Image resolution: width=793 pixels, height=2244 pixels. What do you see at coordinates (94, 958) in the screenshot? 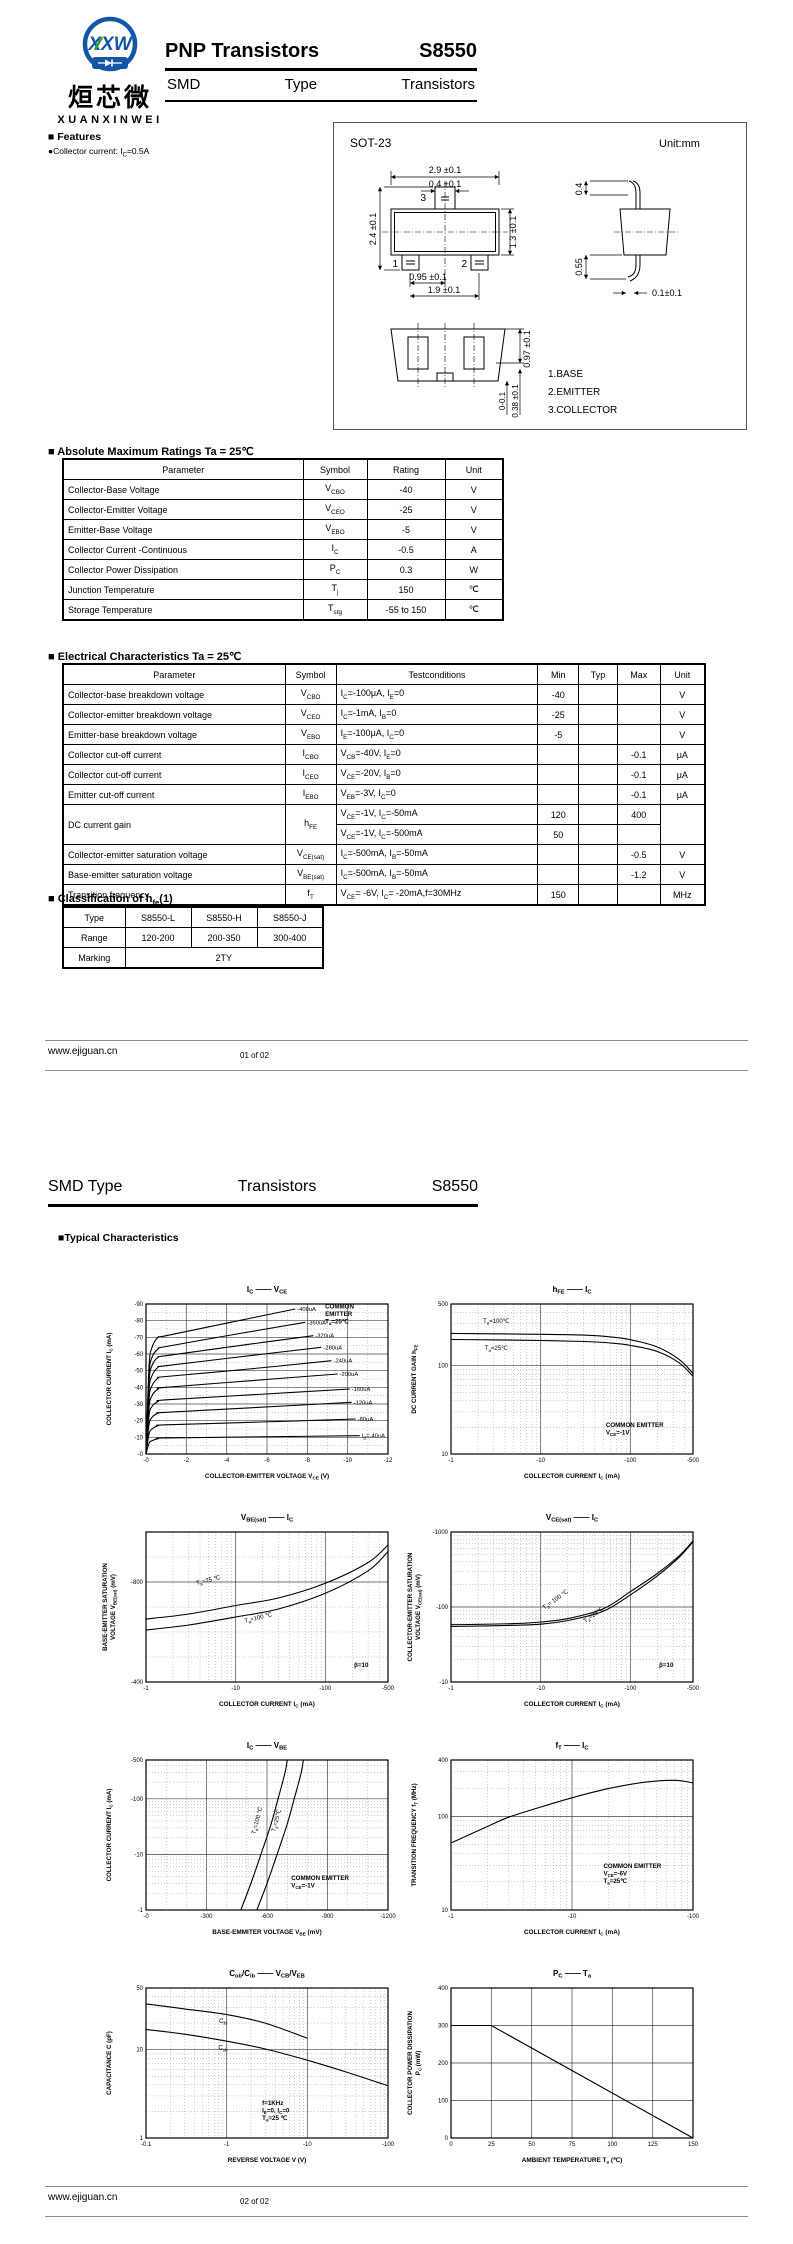
I see `table-cell: Marking` at bounding box center [94, 958].